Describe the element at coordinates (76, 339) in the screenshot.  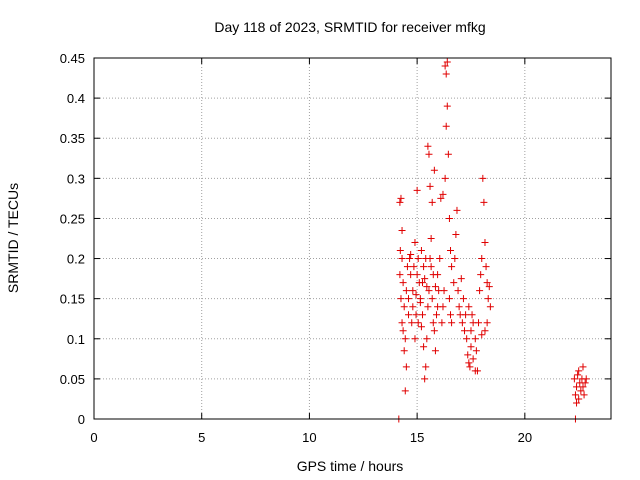
I see `y-tick-label: 0.1` at that location.